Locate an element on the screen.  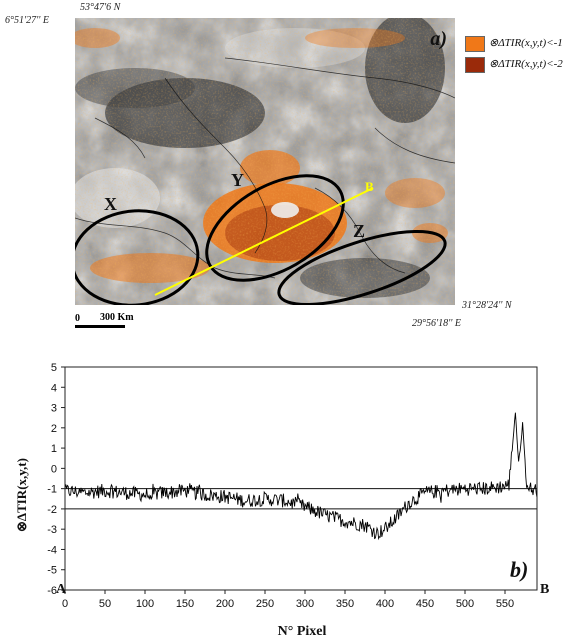
y-tick-label: 1 is located at coordinates (54, 449).